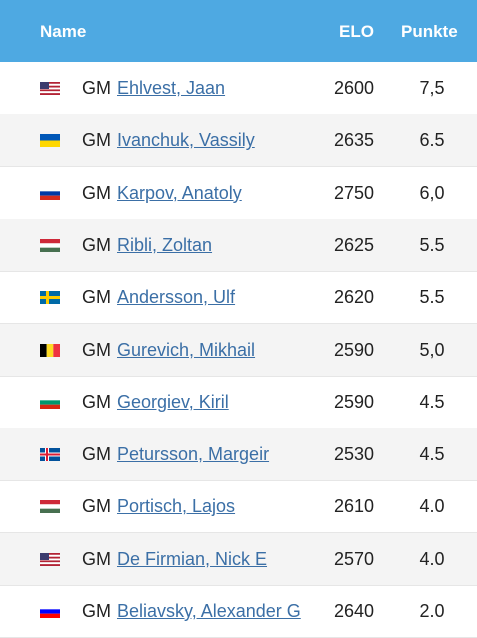 Image resolution: width=477 pixels, height=638 pixels. Describe the element at coordinates (354, 140) in the screenshot. I see `elo-rating: 2635` at that location.